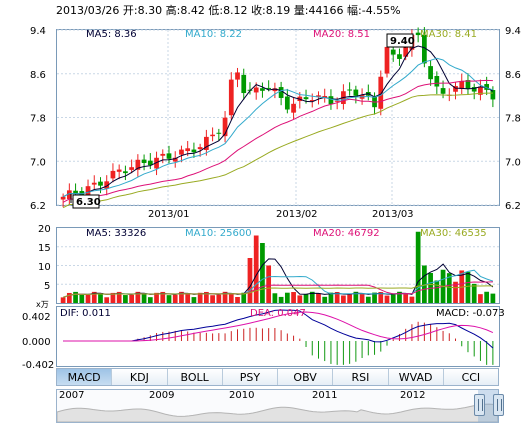  What do you see at coordinates (470, 313) in the screenshot?
I see `macd-value-label: MACD: -0.073` at bounding box center [470, 313].